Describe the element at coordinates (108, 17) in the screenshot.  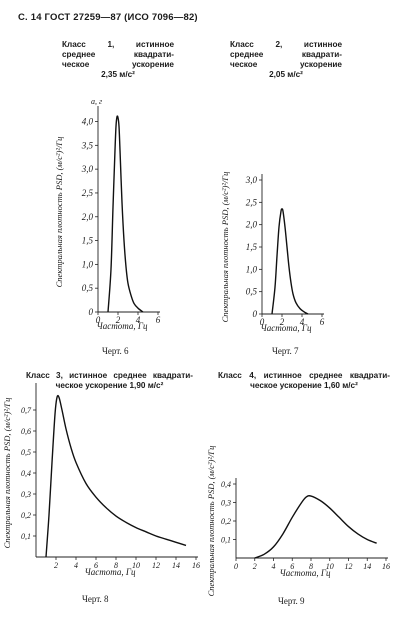
I see `page-header: С. 14 ГОСТ 27259—87 (ИСО 7096—82)` at that location.